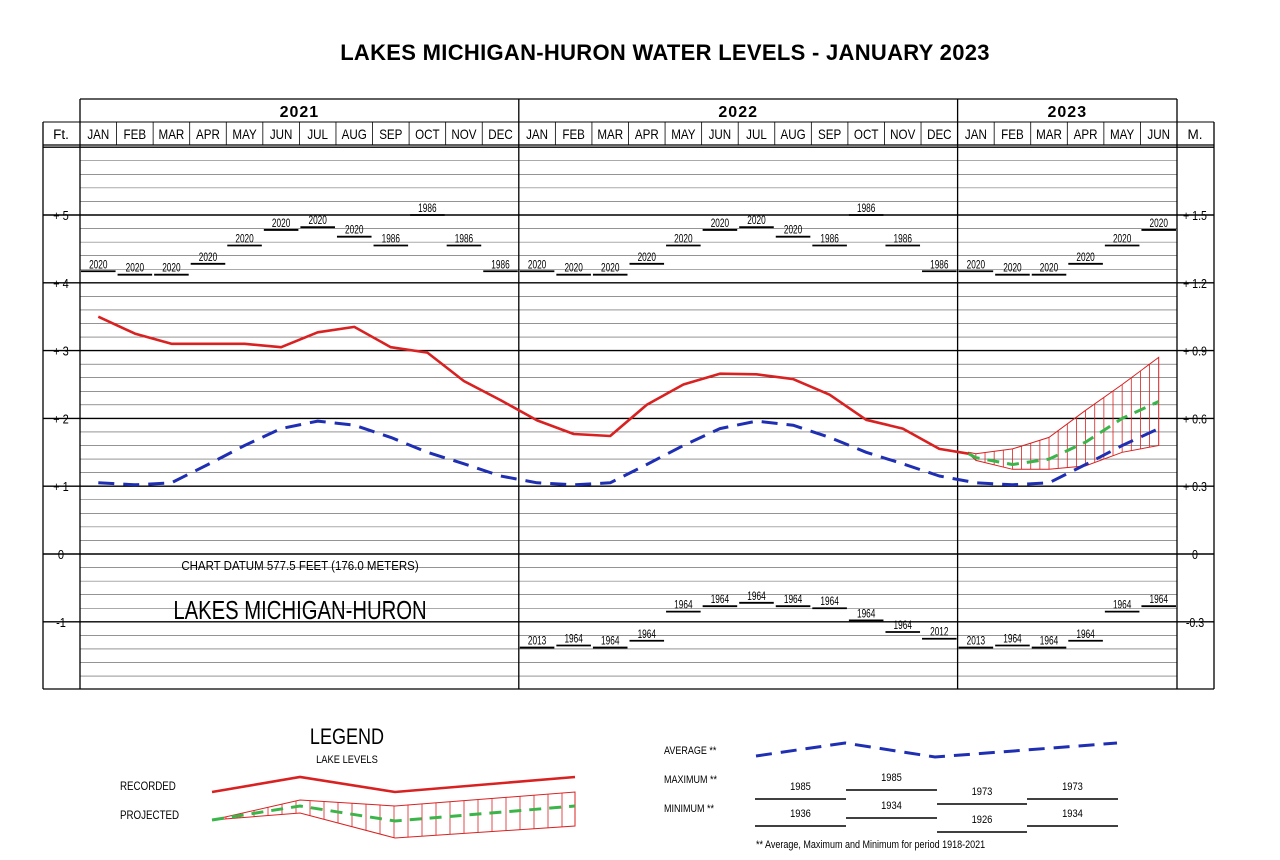 The height and width of the screenshot is (860, 1280). Describe the element at coordinates (300, 112) in the screenshot. I see `year-label: 2021` at that location.